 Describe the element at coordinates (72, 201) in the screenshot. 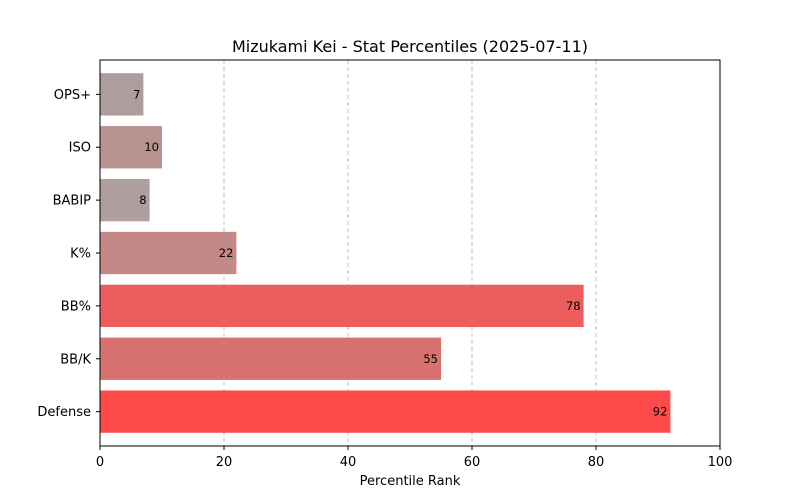

I see `y-tick-label: BABIP` at that location.